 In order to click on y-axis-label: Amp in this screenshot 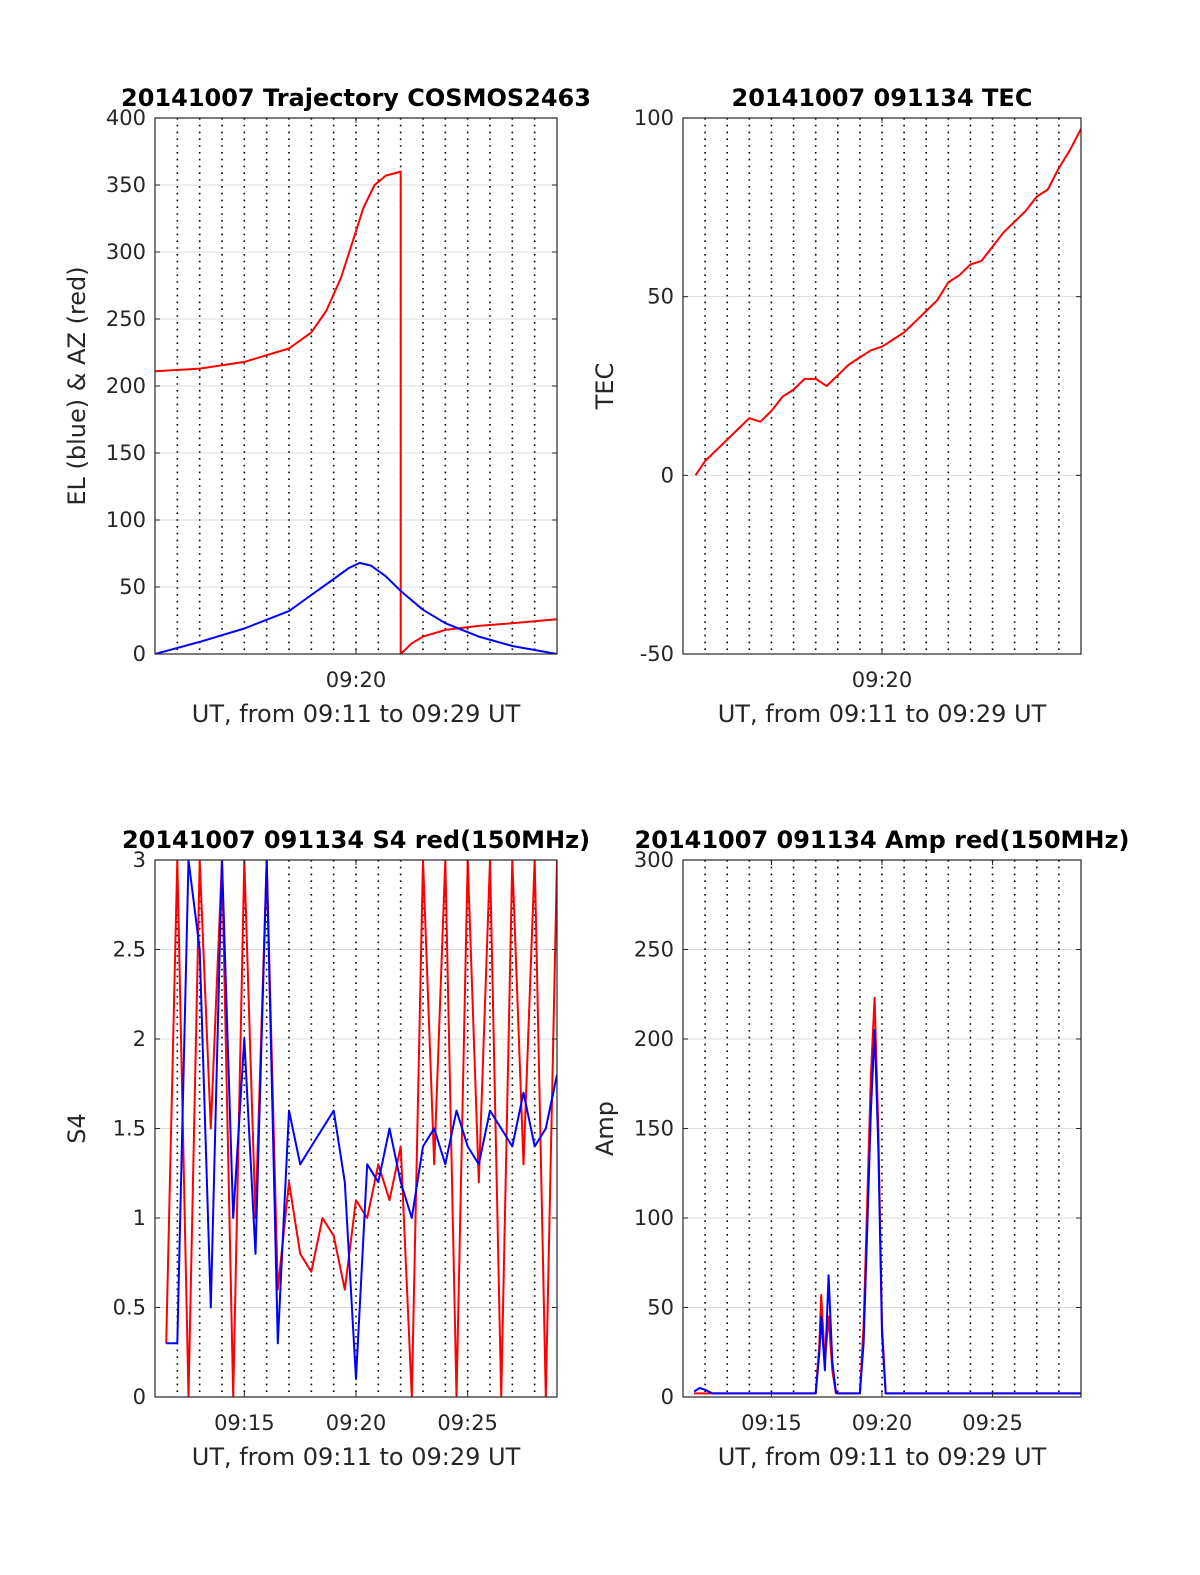, I will do `click(605, 1128)`.